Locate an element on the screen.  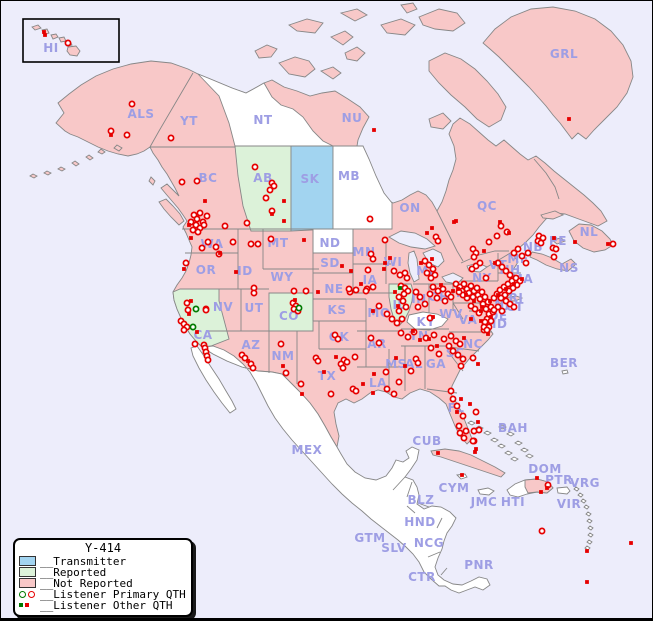
hawaii-inset is located at coordinates (71, 40).